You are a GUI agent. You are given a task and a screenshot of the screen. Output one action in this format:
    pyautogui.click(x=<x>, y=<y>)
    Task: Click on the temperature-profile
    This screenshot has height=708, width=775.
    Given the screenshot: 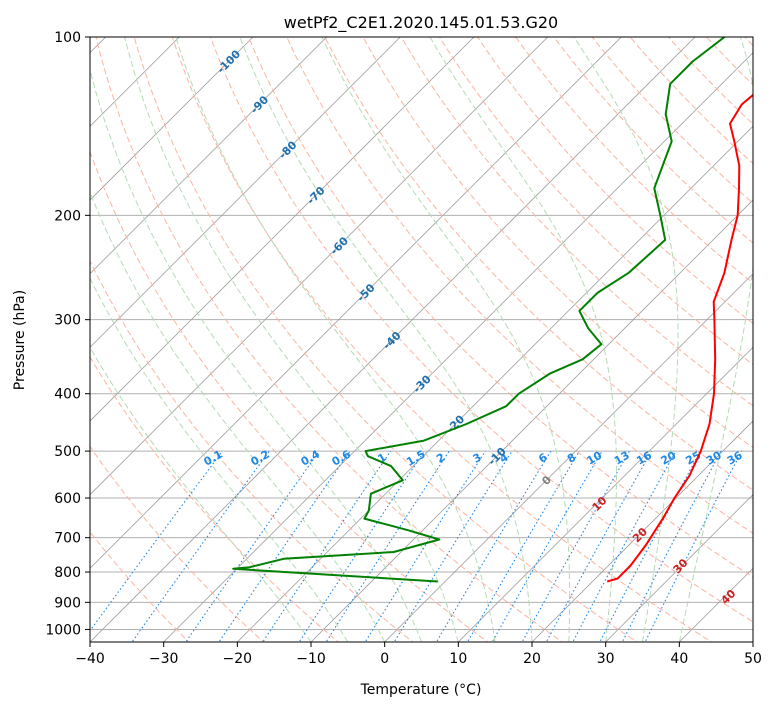 What is the action you would take?
    pyautogui.click(x=679, y=338)
    